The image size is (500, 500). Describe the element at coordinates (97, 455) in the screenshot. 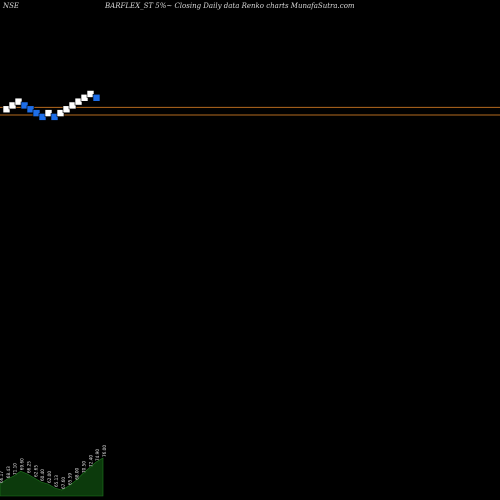

I see `volume-label-15: 74.90` at that location.